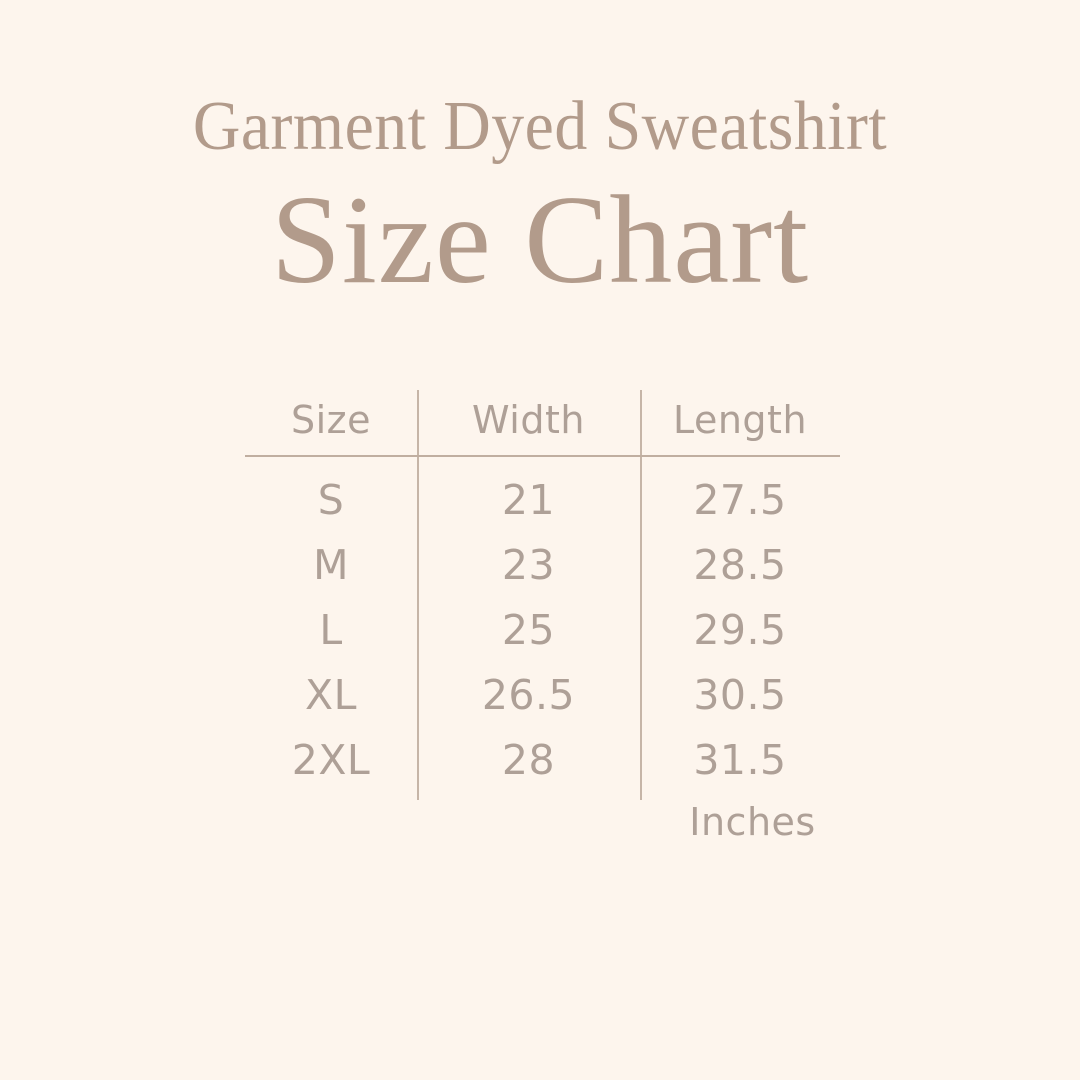 The image size is (1080, 1080). What do you see at coordinates (331, 499) in the screenshot?
I see `cell-size: S` at bounding box center [331, 499].